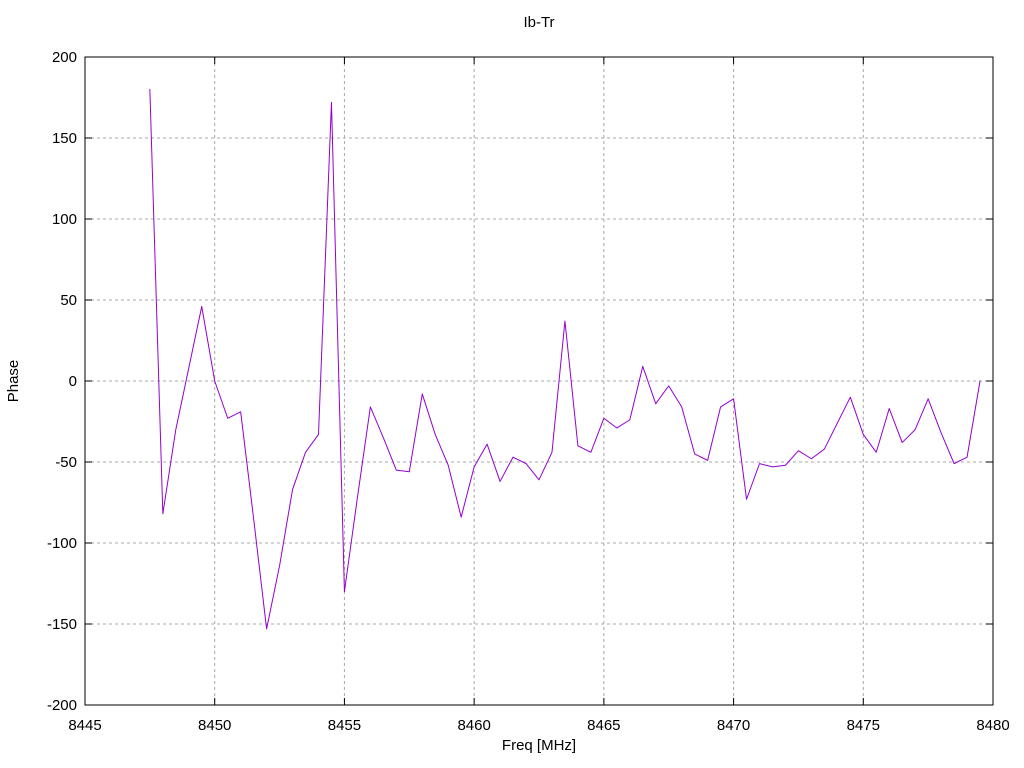 The image size is (1024, 768). I want to click on x-tick-label: 8465, so click(603, 725).